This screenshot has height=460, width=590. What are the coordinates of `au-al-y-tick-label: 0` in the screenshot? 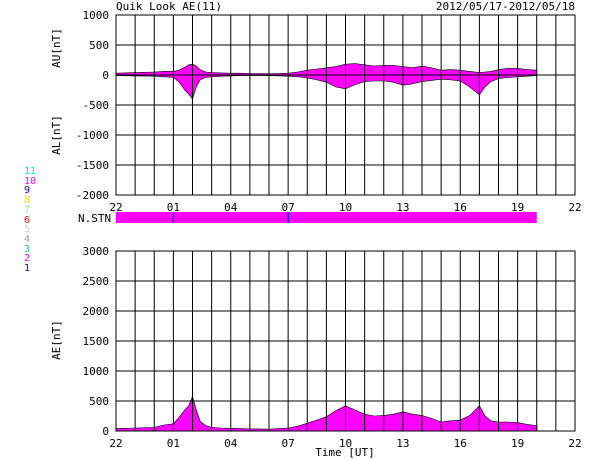 It's located at (105, 75).